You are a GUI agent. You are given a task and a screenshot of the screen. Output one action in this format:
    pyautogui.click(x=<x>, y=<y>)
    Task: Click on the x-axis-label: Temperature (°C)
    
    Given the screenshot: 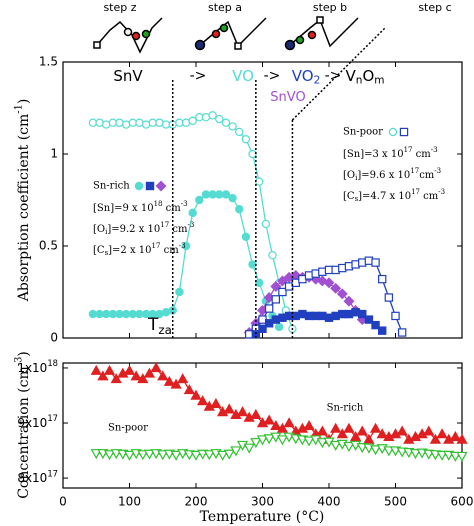 What is the action you would take?
    pyautogui.click(x=262, y=517)
    